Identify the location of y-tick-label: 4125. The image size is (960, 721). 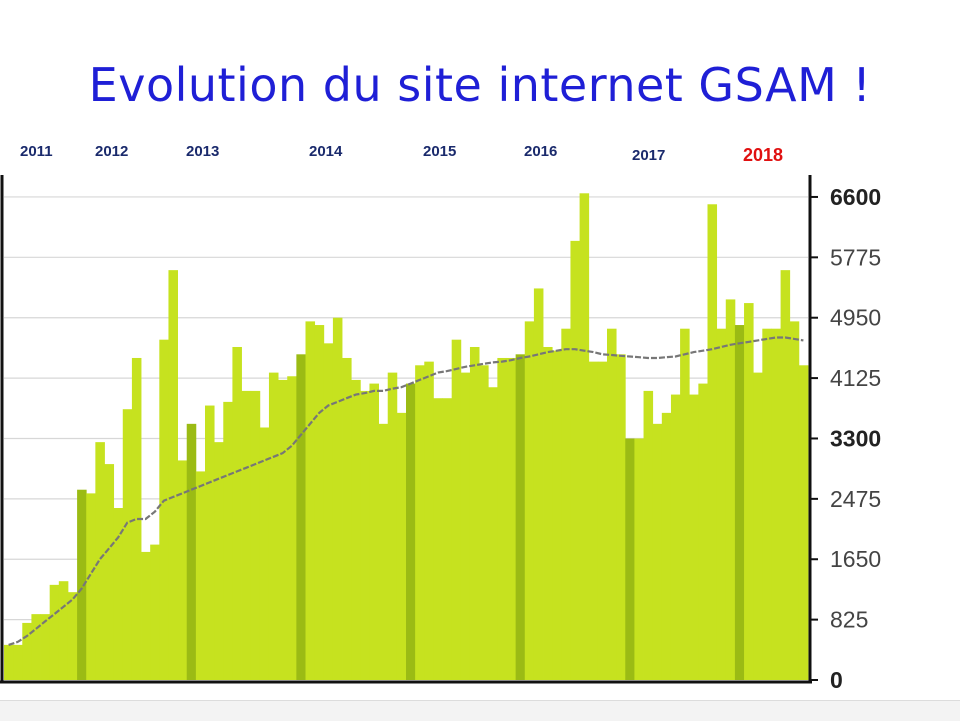
(855, 378).